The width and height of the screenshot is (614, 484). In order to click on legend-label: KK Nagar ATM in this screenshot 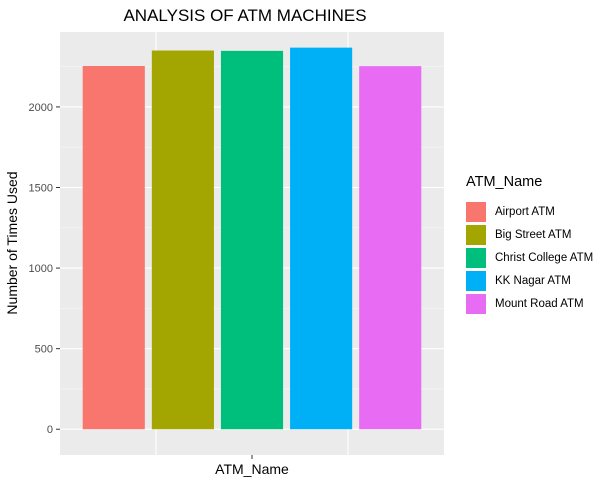, I will do `click(533, 280)`.